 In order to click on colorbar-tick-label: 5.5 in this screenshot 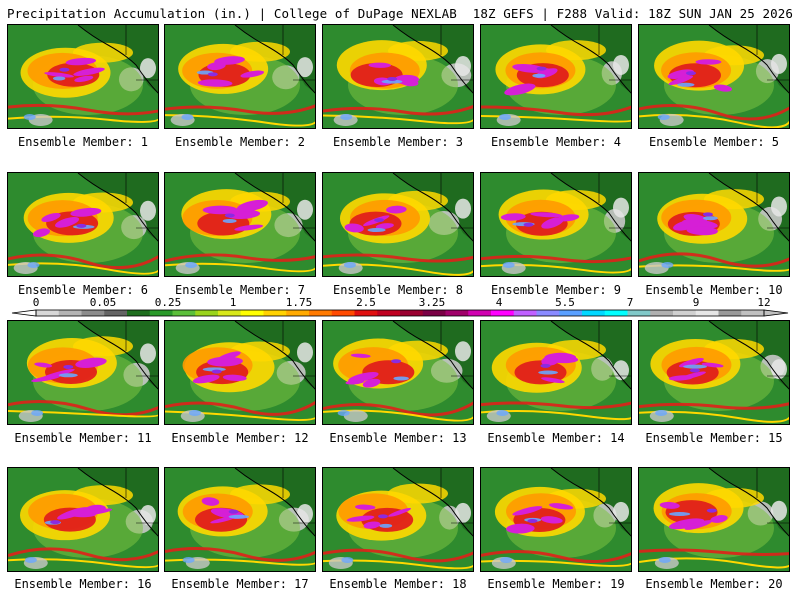, I will do `click(565, 302)`.